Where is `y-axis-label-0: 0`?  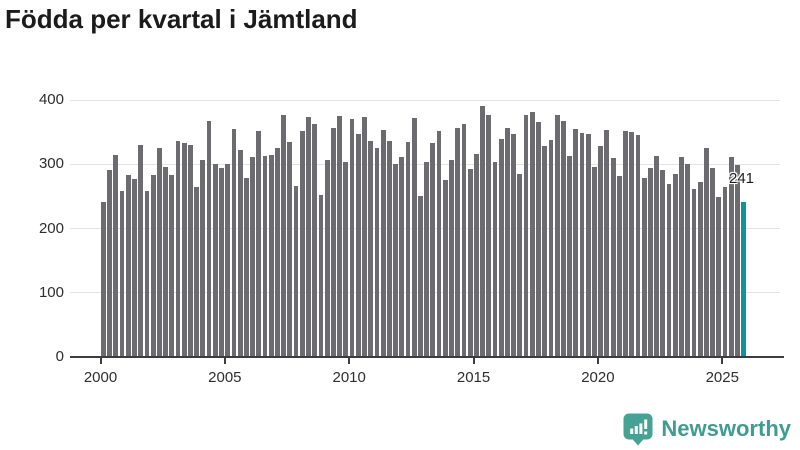
y-axis-label-0: 0 is located at coordinates (59, 356).